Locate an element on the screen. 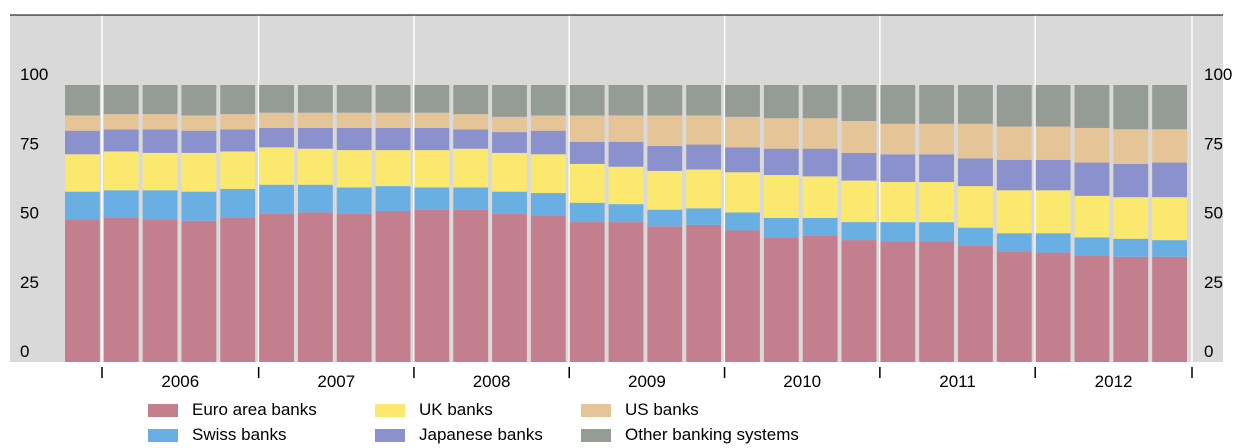  legend-label: Other banking systems is located at coordinates (712, 434).